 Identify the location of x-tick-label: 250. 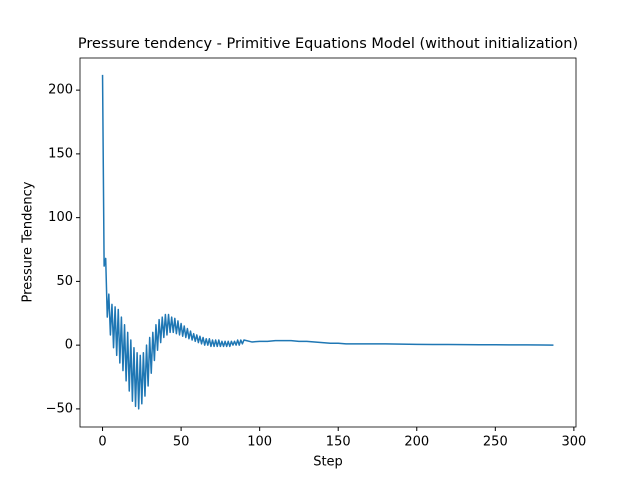
(495, 442).